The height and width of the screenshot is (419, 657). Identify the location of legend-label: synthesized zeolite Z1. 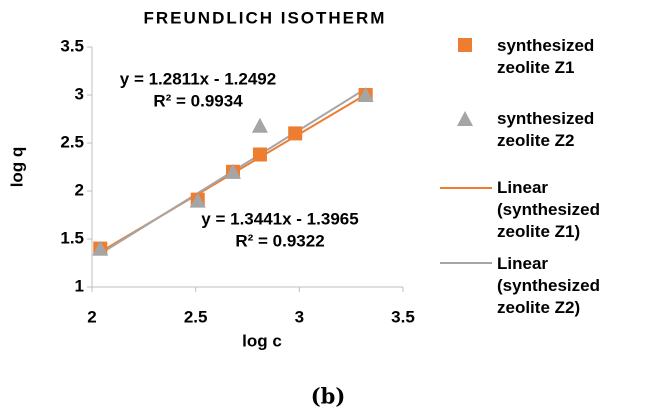
(546, 56).